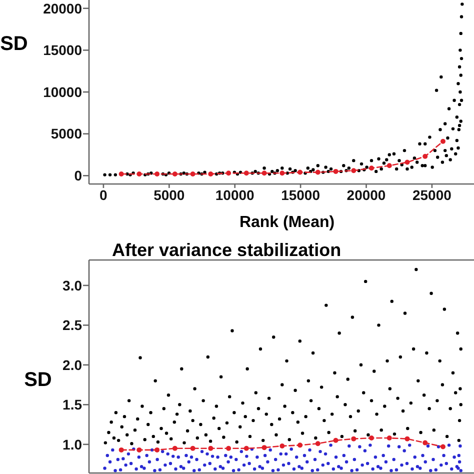  I want to click on x-tick-label: 25000, so click(432, 195).